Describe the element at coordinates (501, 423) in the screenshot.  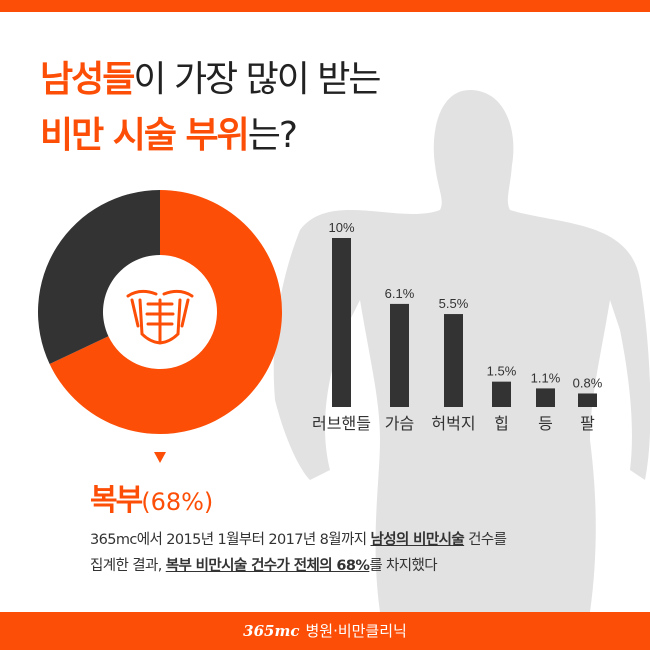
I see `bar-category-label: 힙` at that location.